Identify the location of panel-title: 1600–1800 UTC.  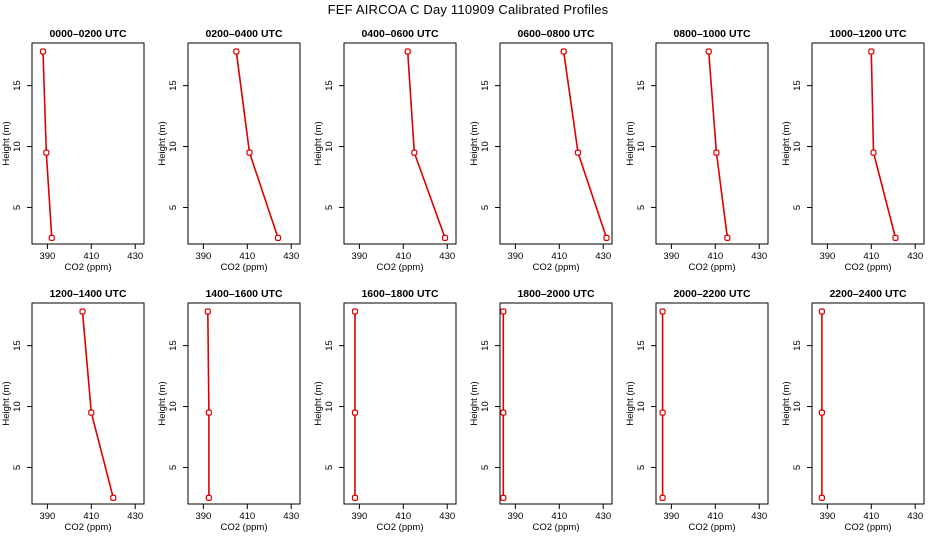
(399, 294).